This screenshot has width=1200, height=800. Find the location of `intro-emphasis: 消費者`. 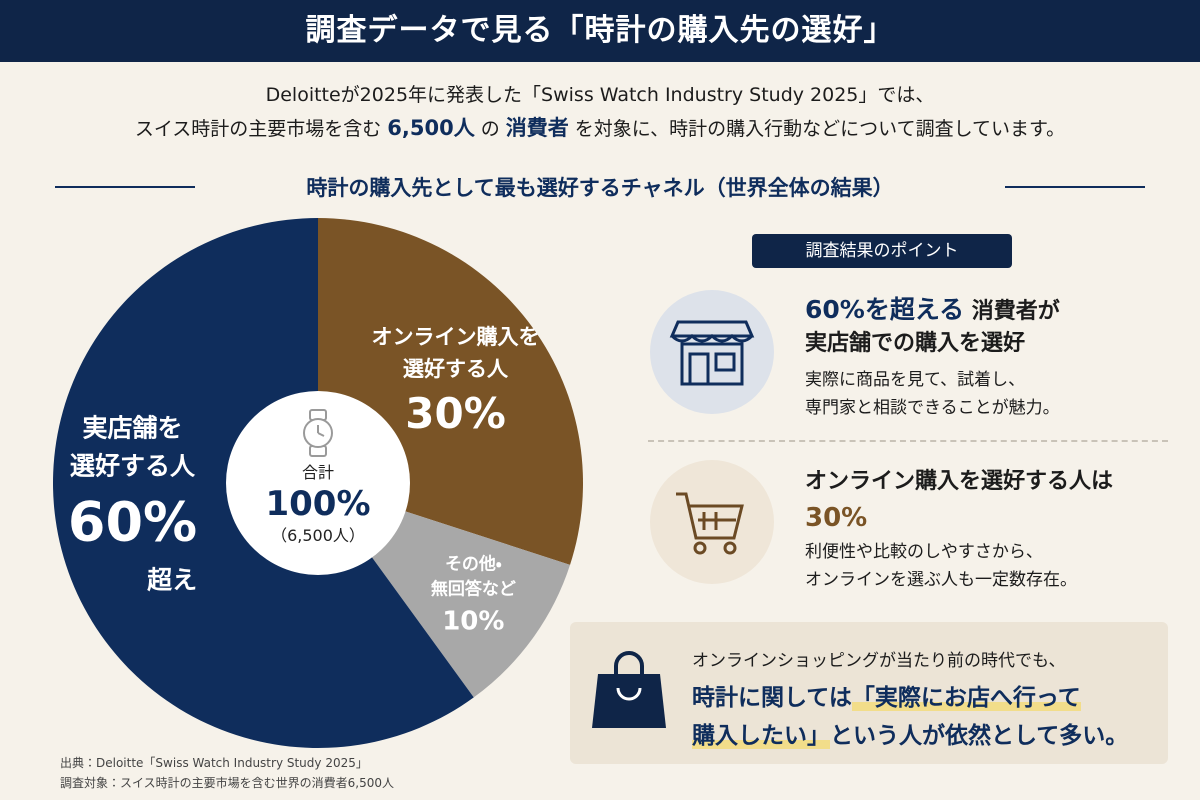

intro-emphasis: 消費者 is located at coordinates (537, 128).